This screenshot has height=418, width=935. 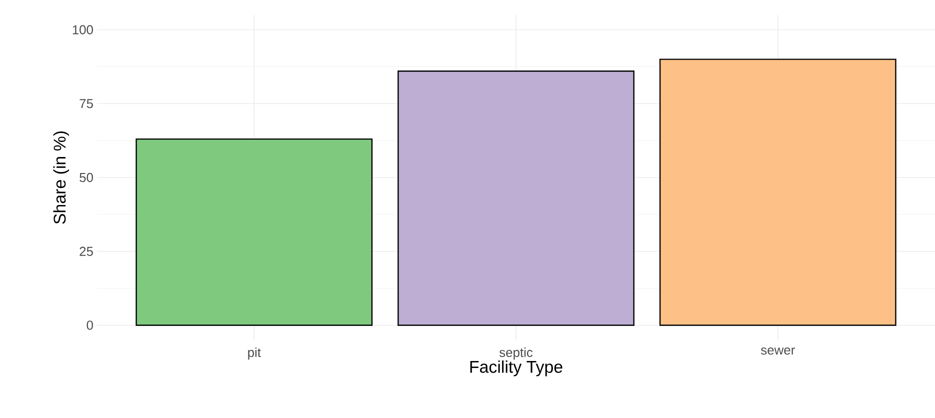 I want to click on y-tick-label: 50, so click(x=86, y=177).